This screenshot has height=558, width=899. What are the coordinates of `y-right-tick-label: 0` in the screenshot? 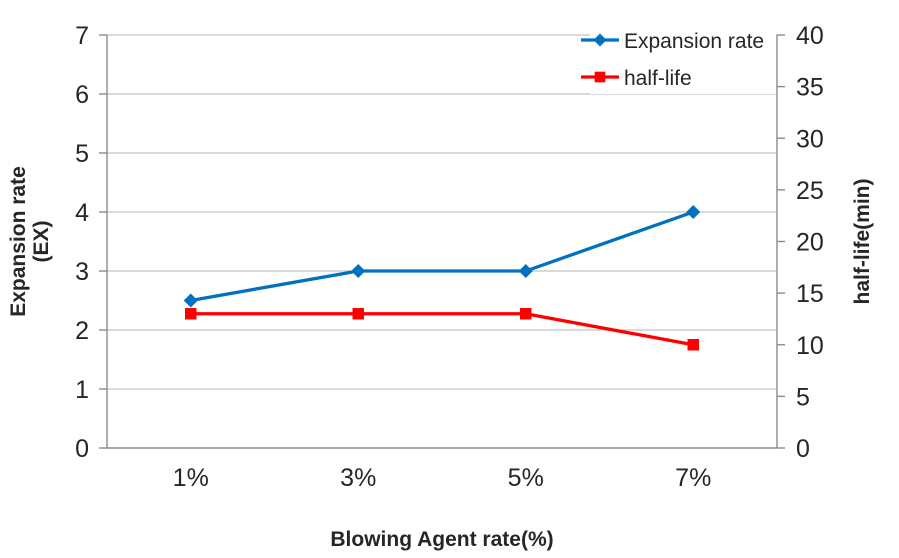 It's located at (803, 449).